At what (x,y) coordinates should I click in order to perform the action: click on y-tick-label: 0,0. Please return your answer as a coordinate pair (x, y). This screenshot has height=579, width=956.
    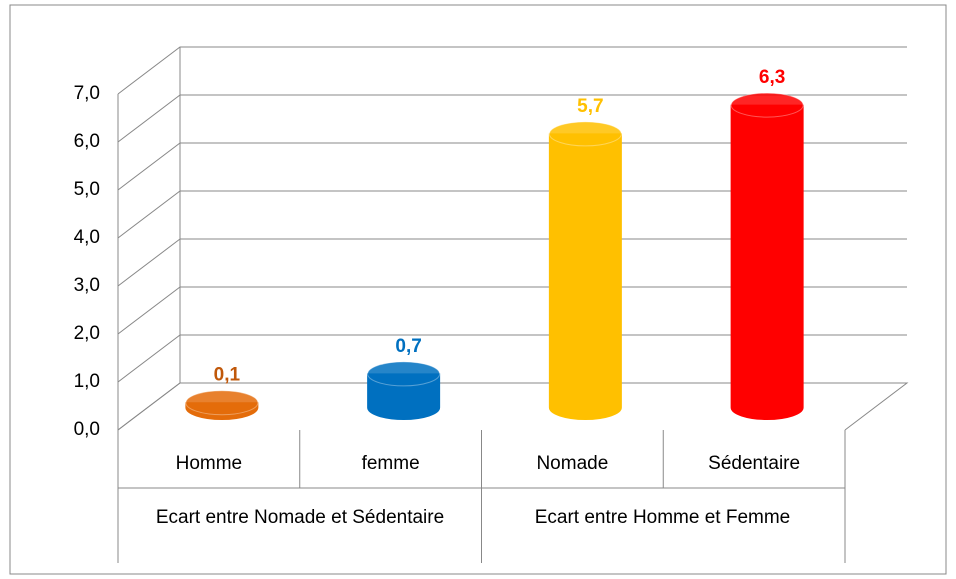
    Looking at the image, I should click on (87, 429).